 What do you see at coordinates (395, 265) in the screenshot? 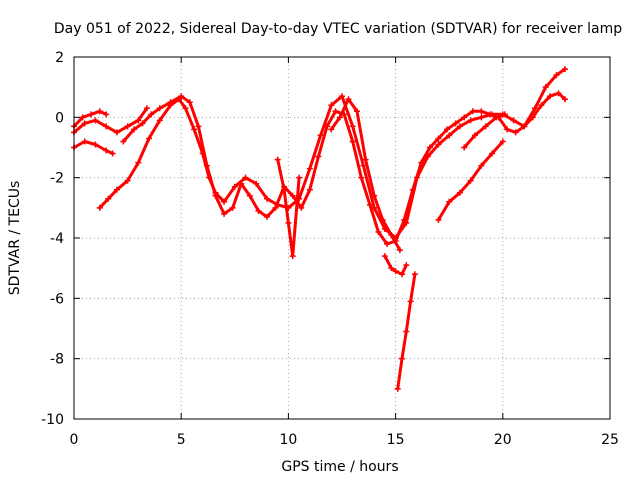
I see `series-arc-h` at bounding box center [395, 265].